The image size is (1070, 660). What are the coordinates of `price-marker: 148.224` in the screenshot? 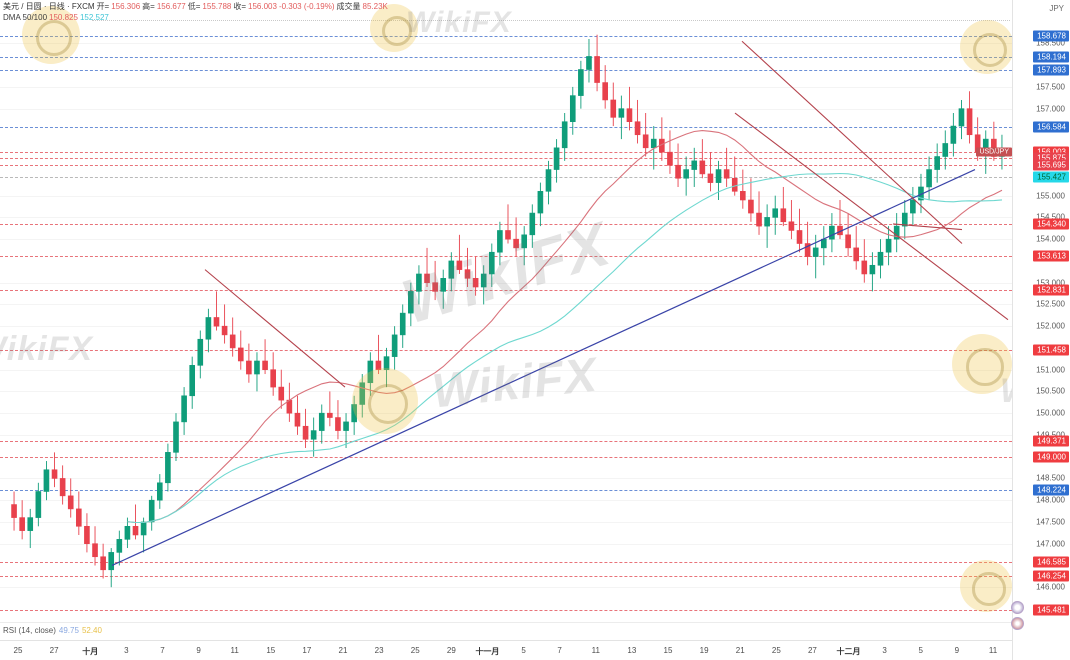 It's located at (1051, 490).